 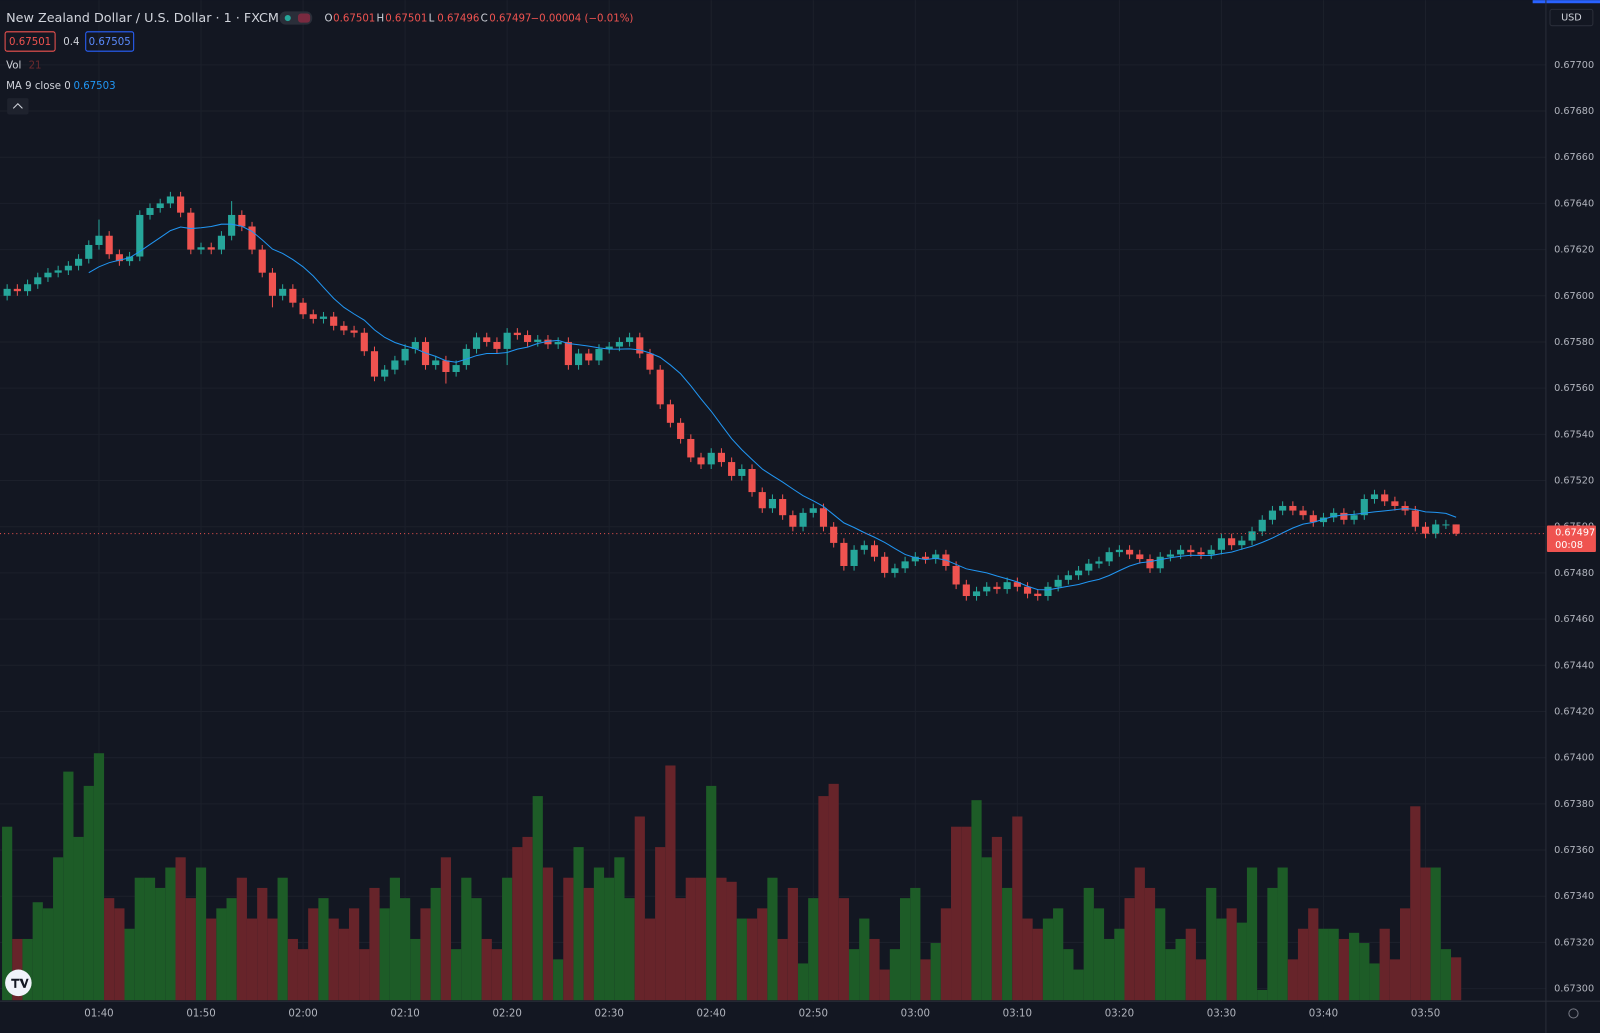 I want to click on x-tick-label: 02:20, so click(x=506, y=1013).